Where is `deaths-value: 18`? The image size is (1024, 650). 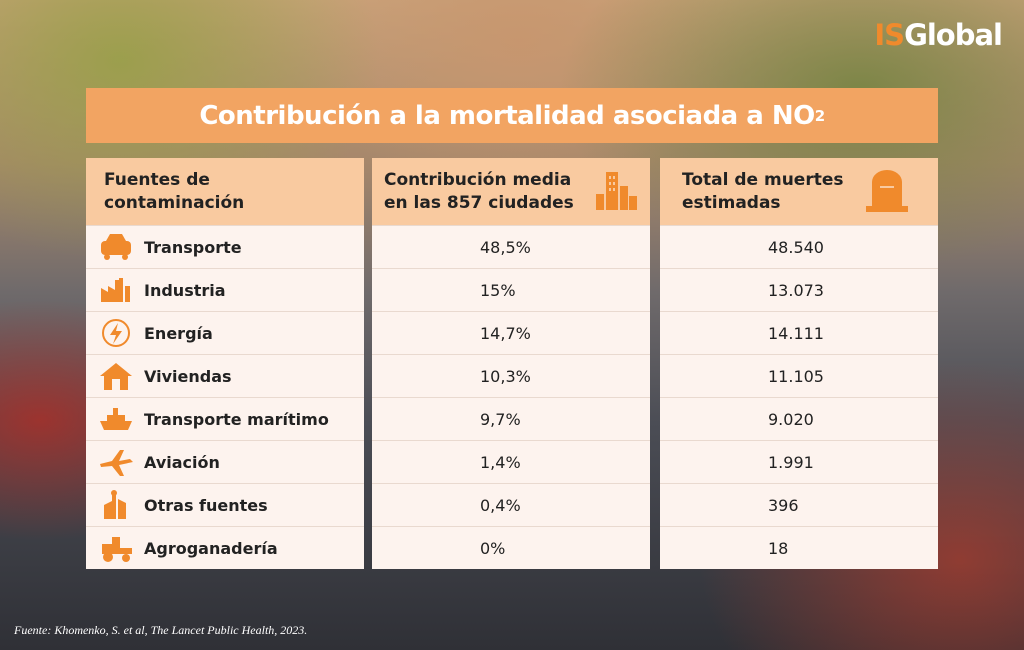 deaths-value: 18 is located at coordinates (778, 548).